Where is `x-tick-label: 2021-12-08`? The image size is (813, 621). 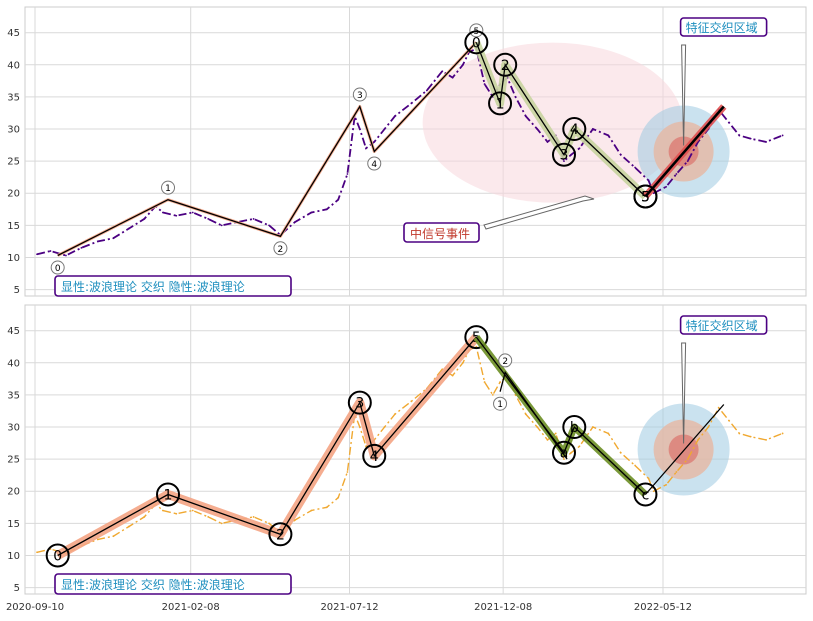 x-tick-label: 2021-12-08 is located at coordinates (503, 607).